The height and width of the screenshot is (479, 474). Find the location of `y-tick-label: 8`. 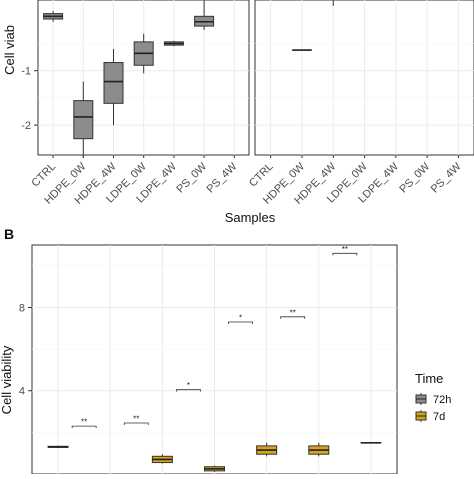

y-tick-label: 8 is located at coordinates (22, 308).